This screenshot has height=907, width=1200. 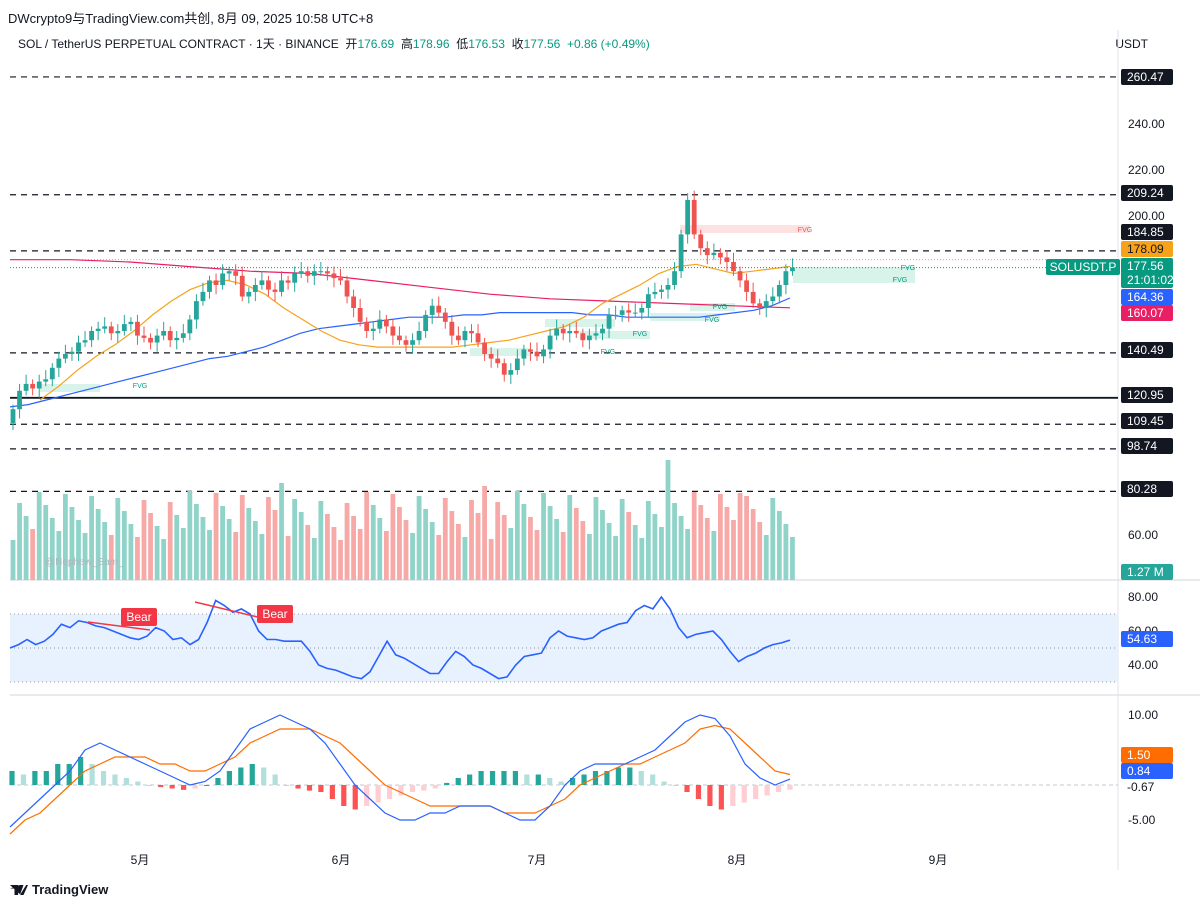 I want to click on rsi-tick-label: 40.00, so click(x=1143, y=665).